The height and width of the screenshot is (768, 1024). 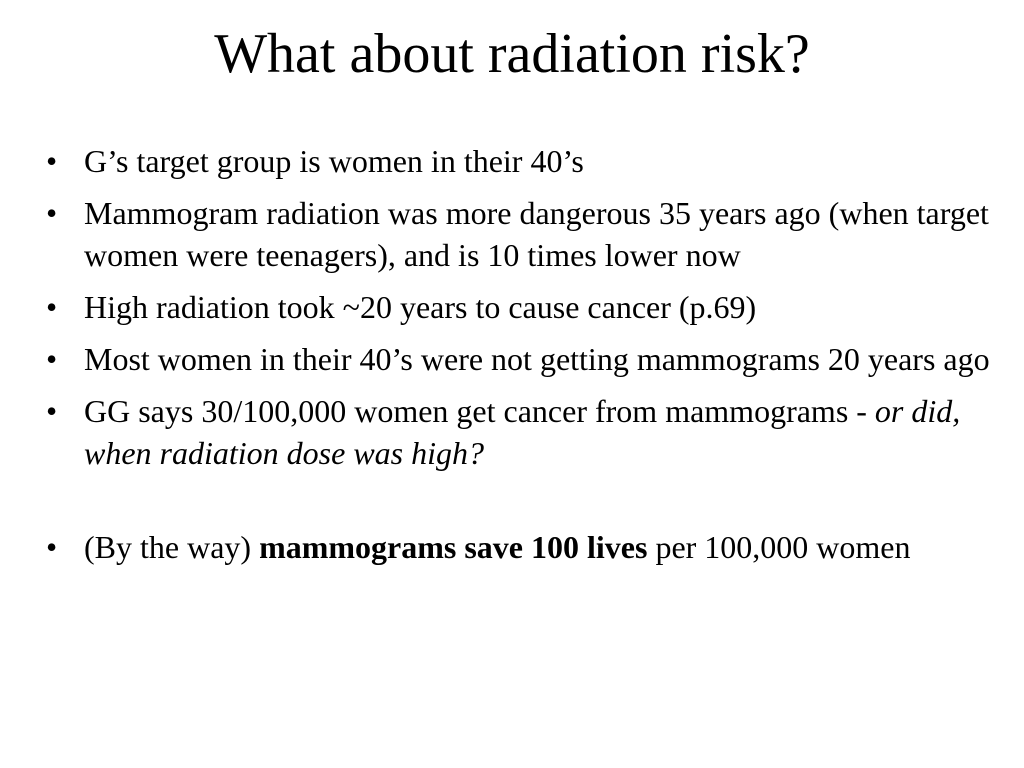 I want to click on bullet-text-italic: or did, when radiation dose was high?, so click(x=522, y=432).